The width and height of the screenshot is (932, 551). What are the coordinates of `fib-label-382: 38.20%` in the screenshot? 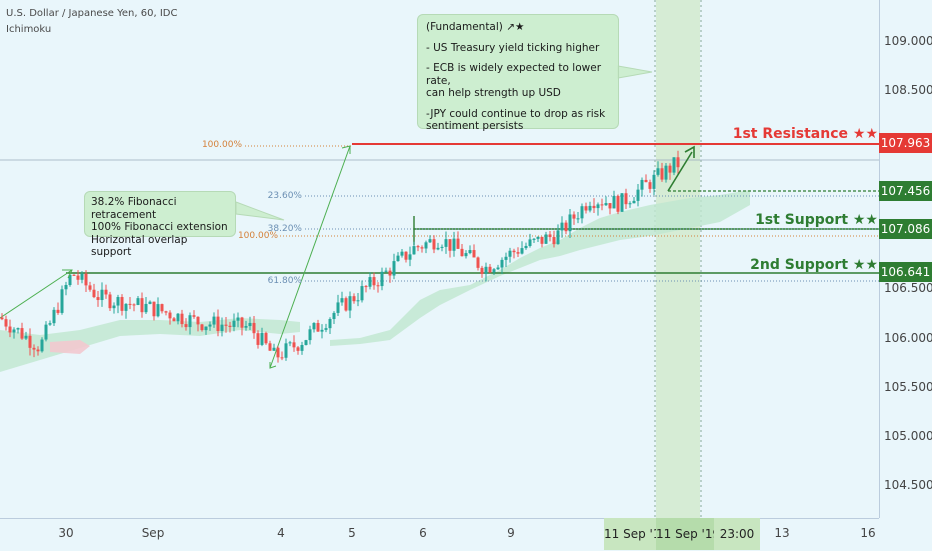 It's located at (284, 229).